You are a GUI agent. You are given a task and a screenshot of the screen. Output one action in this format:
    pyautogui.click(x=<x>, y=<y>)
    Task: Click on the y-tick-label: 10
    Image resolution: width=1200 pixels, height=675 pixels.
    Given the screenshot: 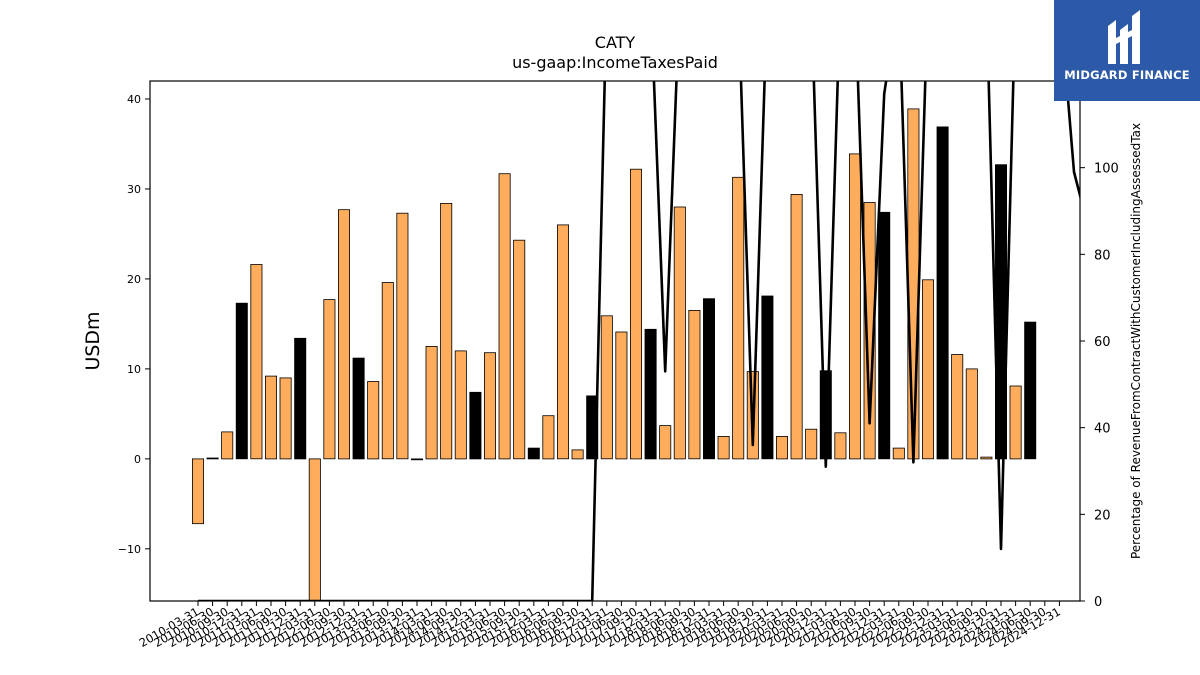 What is the action you would take?
    pyautogui.click(x=134, y=369)
    